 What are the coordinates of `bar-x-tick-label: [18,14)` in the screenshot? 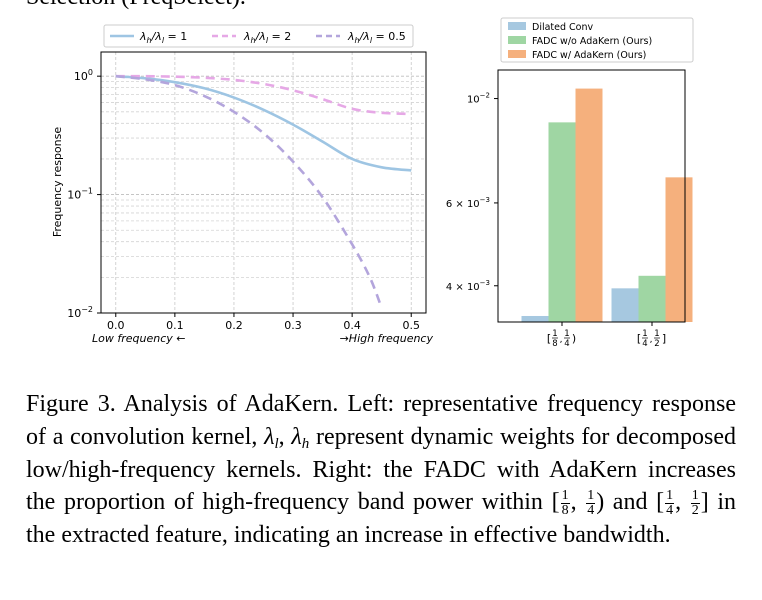 It's located at (561, 339).